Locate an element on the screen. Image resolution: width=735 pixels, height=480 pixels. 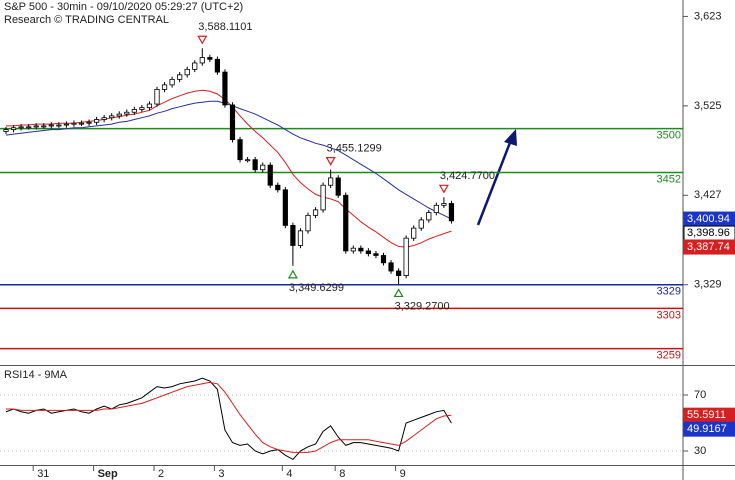
high-label: 3,455.1299 is located at coordinates (354, 149).